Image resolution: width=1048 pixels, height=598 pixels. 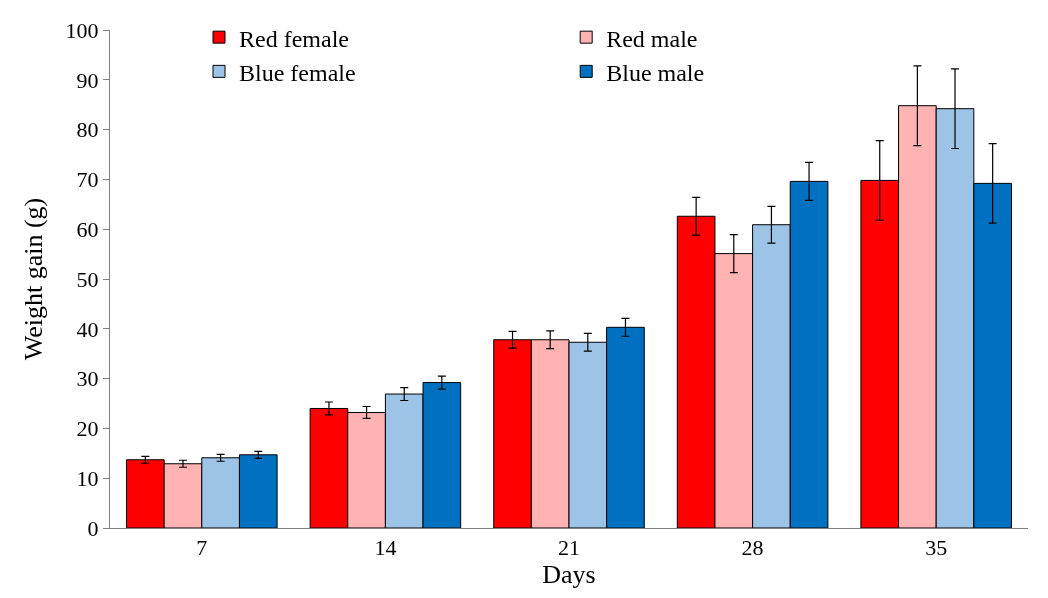 I want to click on y-tick-label: 70, so click(x=87, y=180).